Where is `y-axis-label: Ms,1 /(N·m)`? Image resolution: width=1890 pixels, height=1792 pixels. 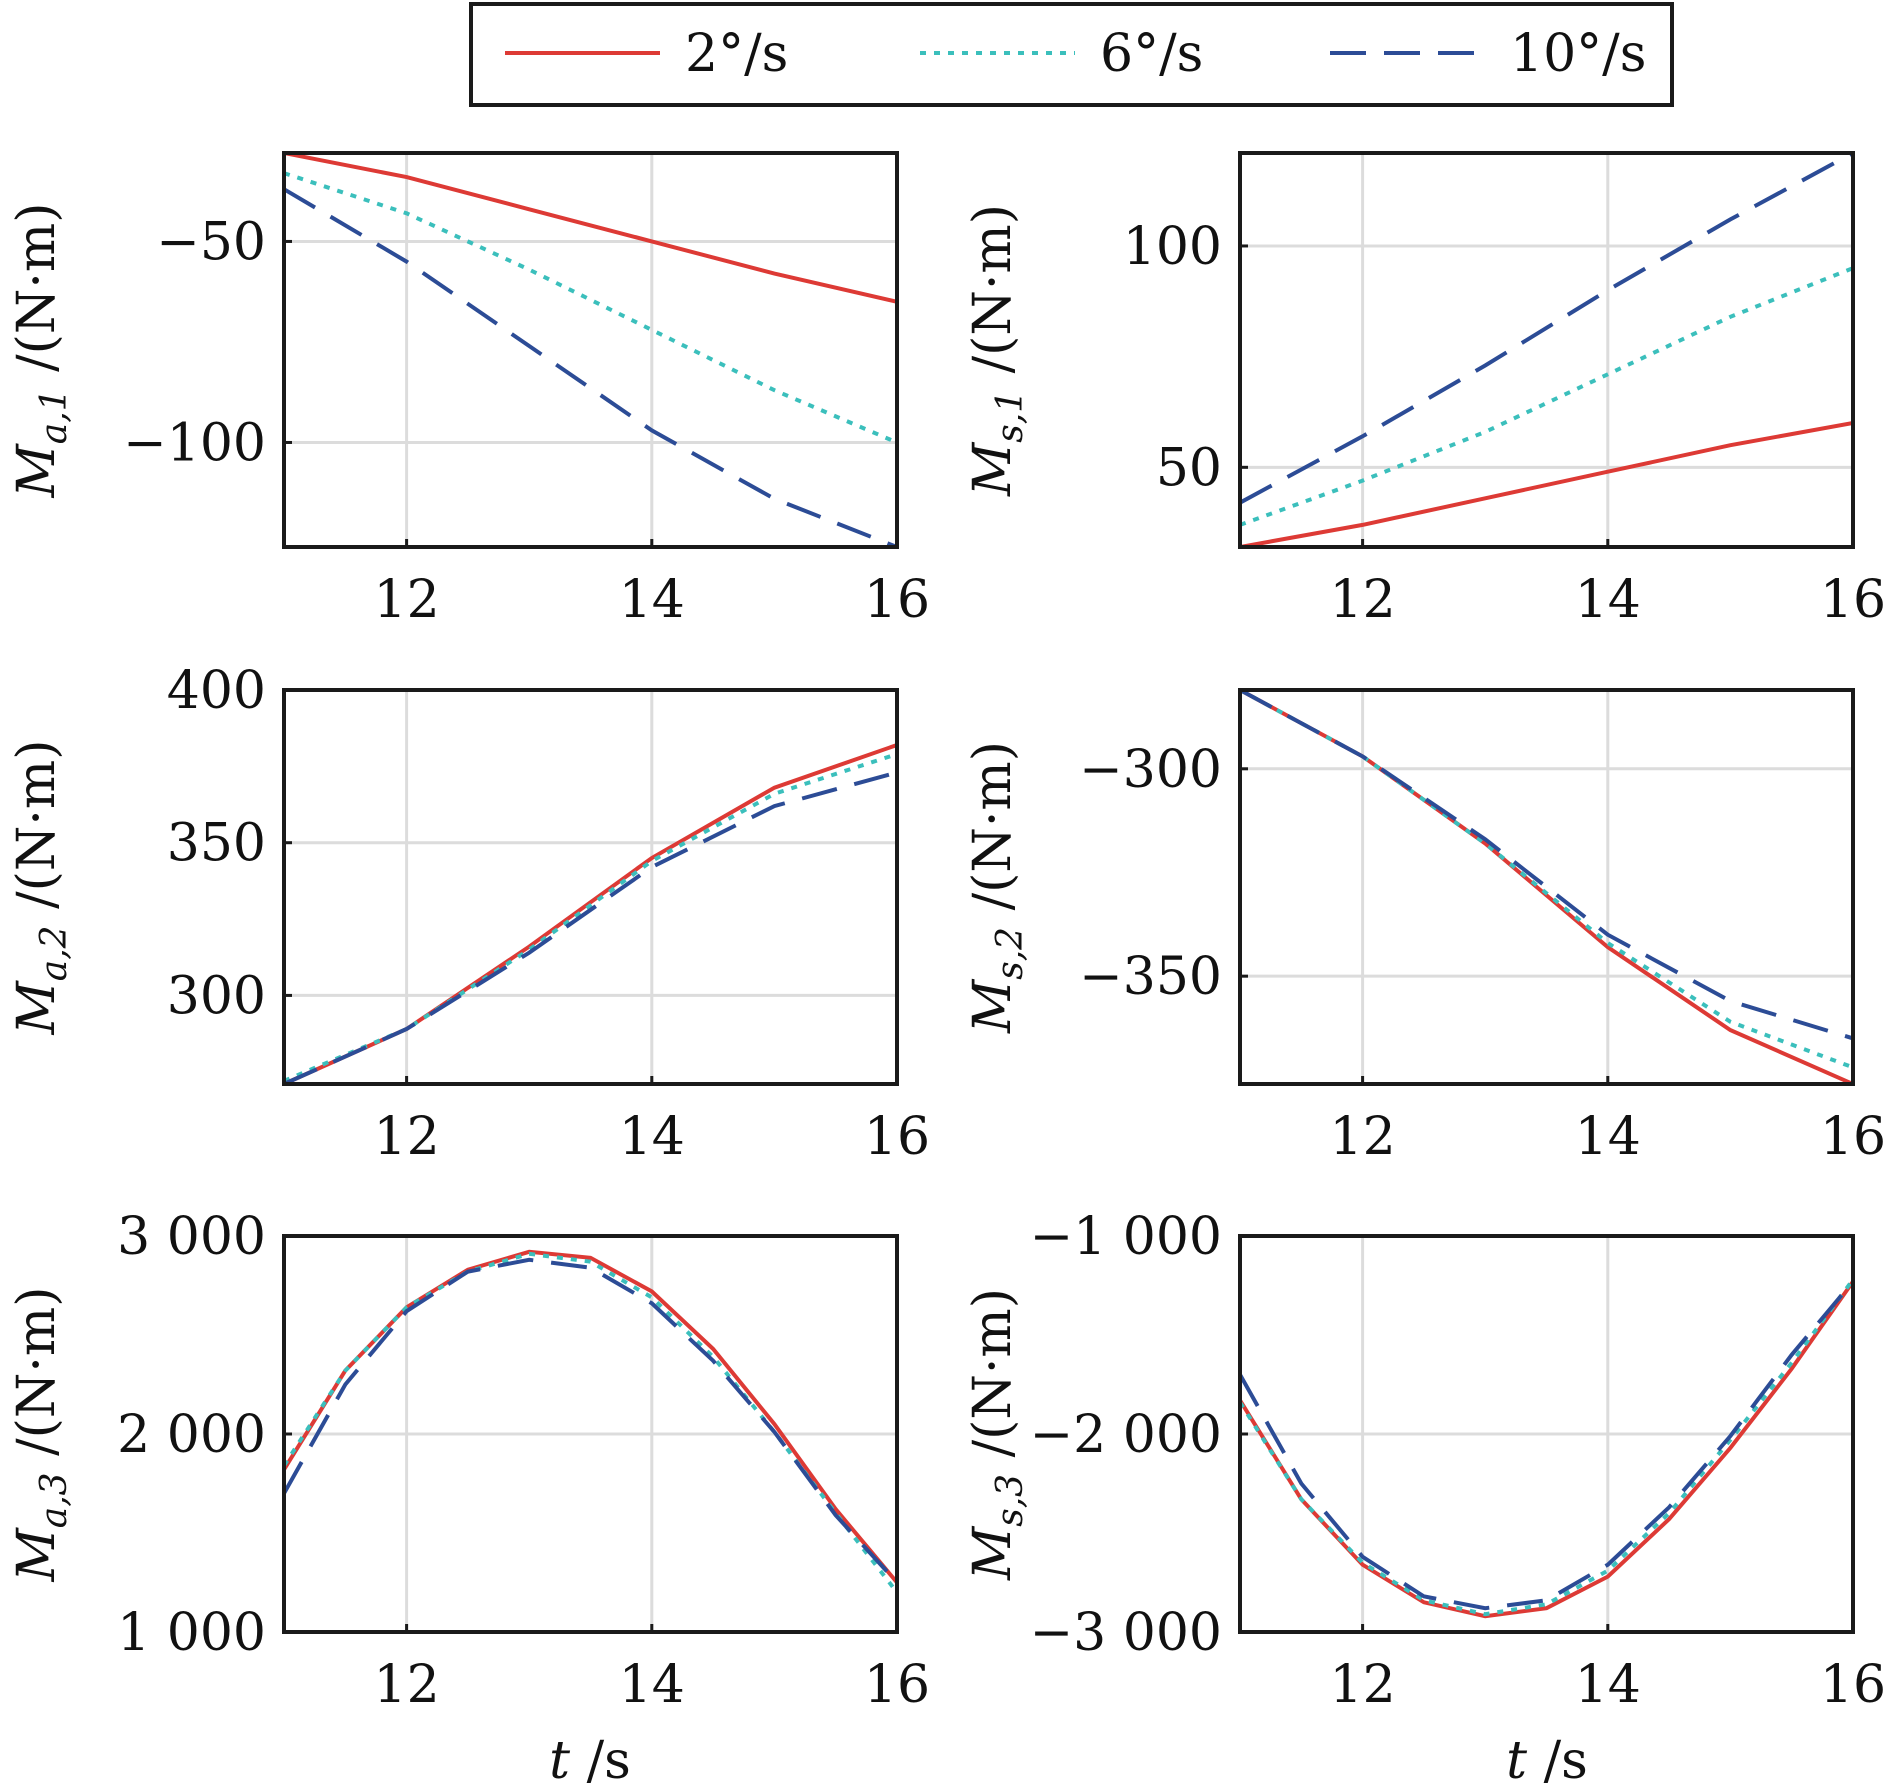 y-axis-label: Ms,1 /(N·m) is located at coordinates (997, 350).